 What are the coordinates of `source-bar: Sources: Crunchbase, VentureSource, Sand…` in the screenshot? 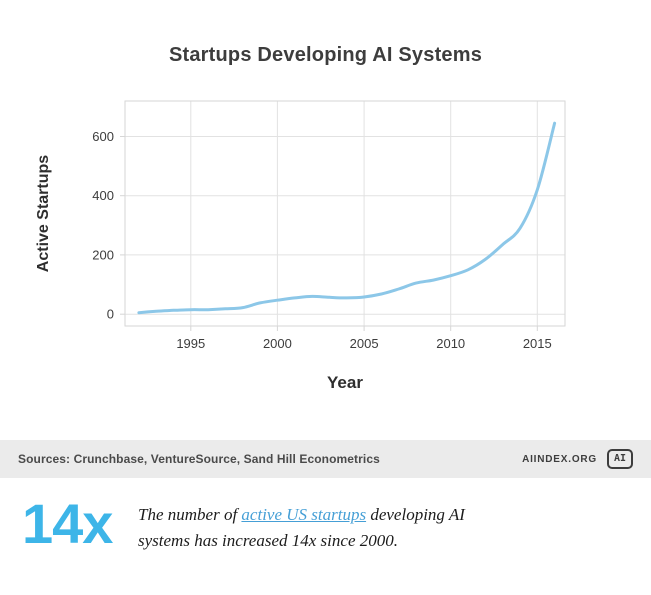 It's located at (325, 459).